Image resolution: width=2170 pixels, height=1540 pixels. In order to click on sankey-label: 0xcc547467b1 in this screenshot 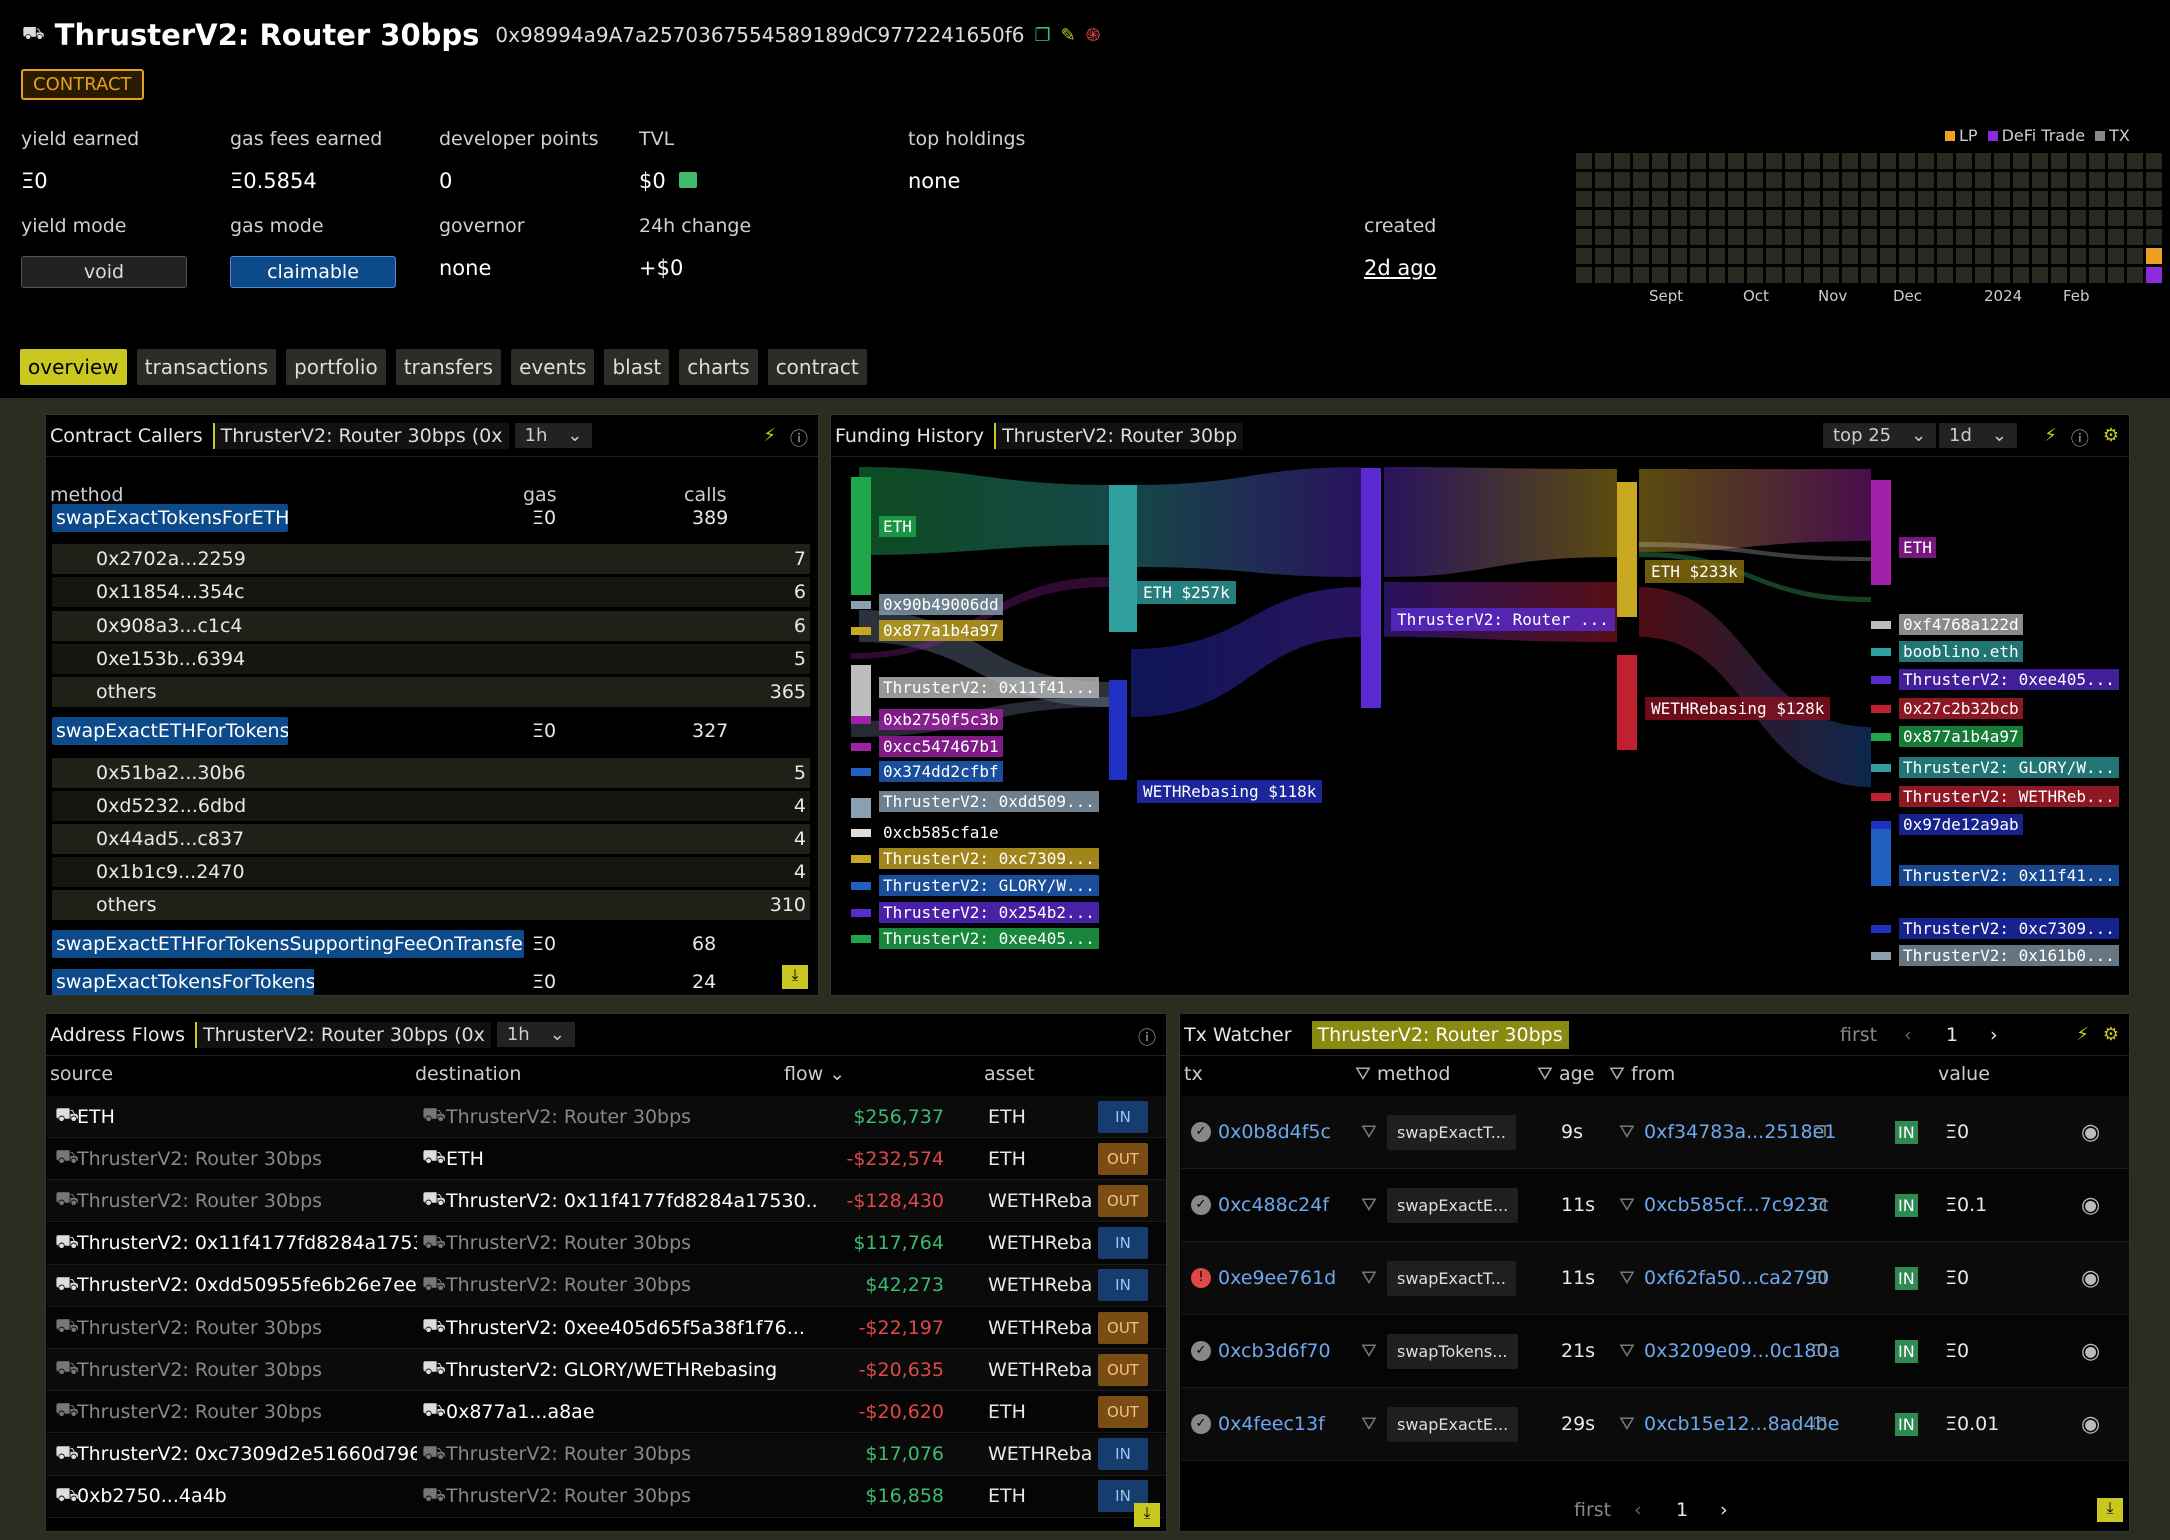, I will do `click(941, 746)`.